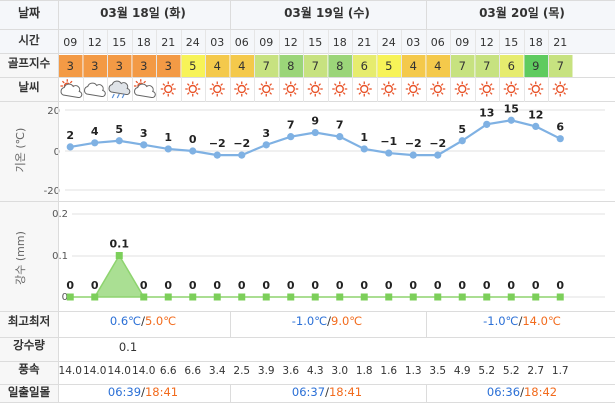 Image resolution: width=615 pixels, height=403 pixels. What do you see at coordinates (124, 392) in the screenshot?
I see `sunrise-day1: 06:39` at bounding box center [124, 392].